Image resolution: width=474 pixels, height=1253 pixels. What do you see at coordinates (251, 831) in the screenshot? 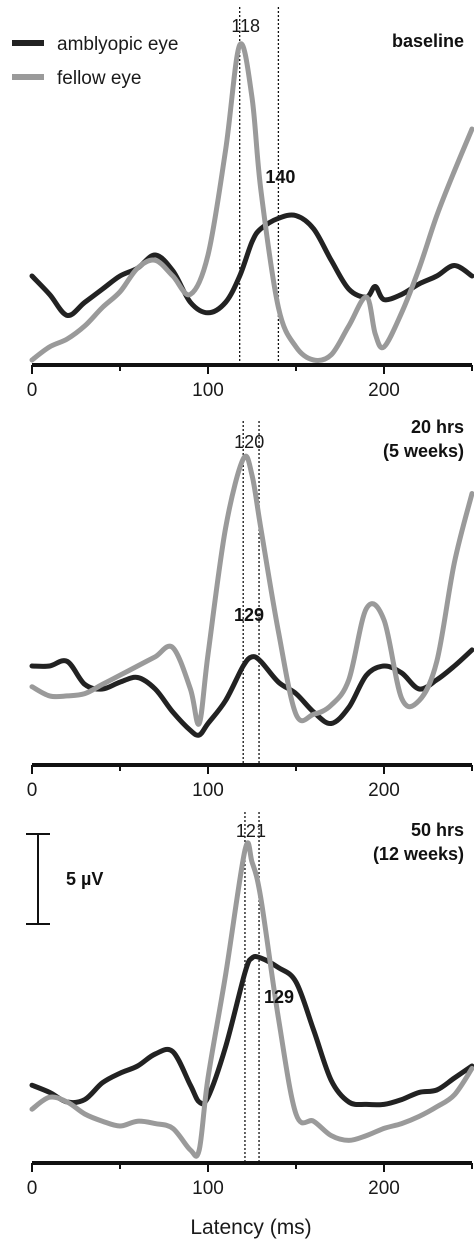
I see `fellow-peak-label: 121` at bounding box center [251, 831].